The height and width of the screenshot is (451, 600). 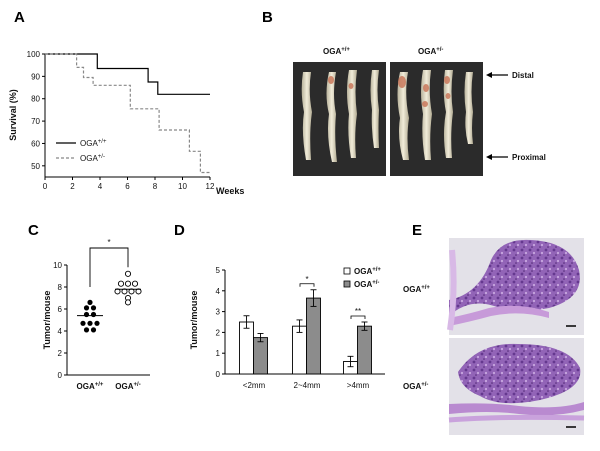 What do you see at coordinates (19, 17) in the screenshot?
I see `panel-label-a: A` at bounding box center [19, 17].